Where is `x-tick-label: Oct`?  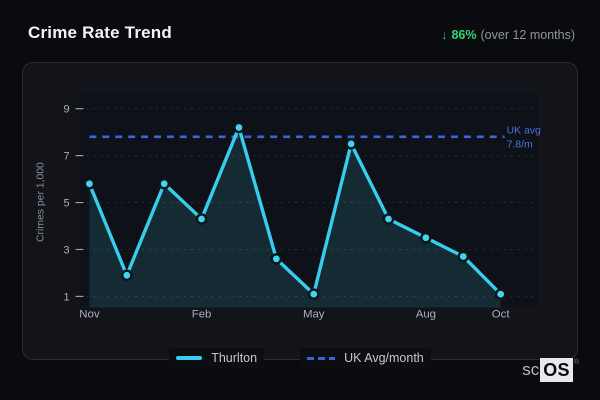 x-tick-label: Oct is located at coordinates (501, 314).